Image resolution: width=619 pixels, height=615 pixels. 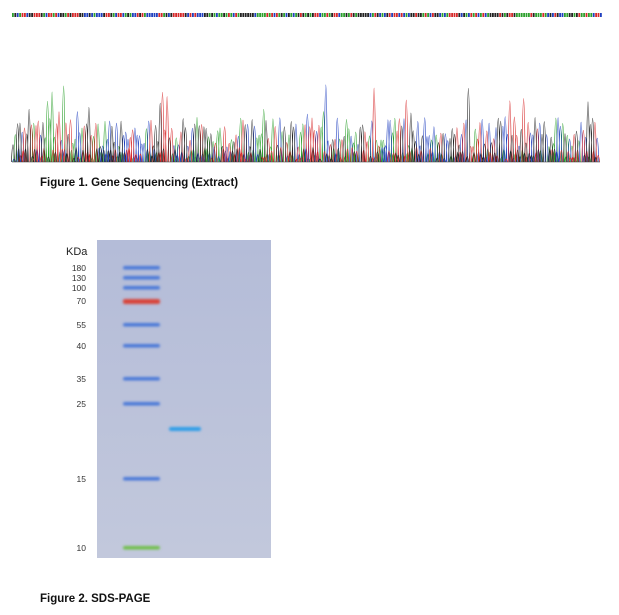 What do you see at coordinates (184, 399) in the screenshot?
I see `gel` at bounding box center [184, 399].